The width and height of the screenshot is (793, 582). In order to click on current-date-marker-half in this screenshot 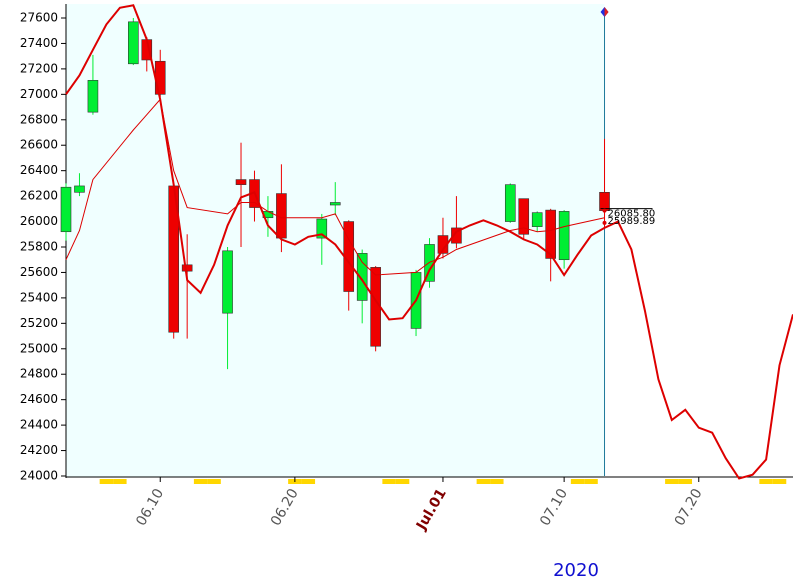, I will do `click(606, 12)`.